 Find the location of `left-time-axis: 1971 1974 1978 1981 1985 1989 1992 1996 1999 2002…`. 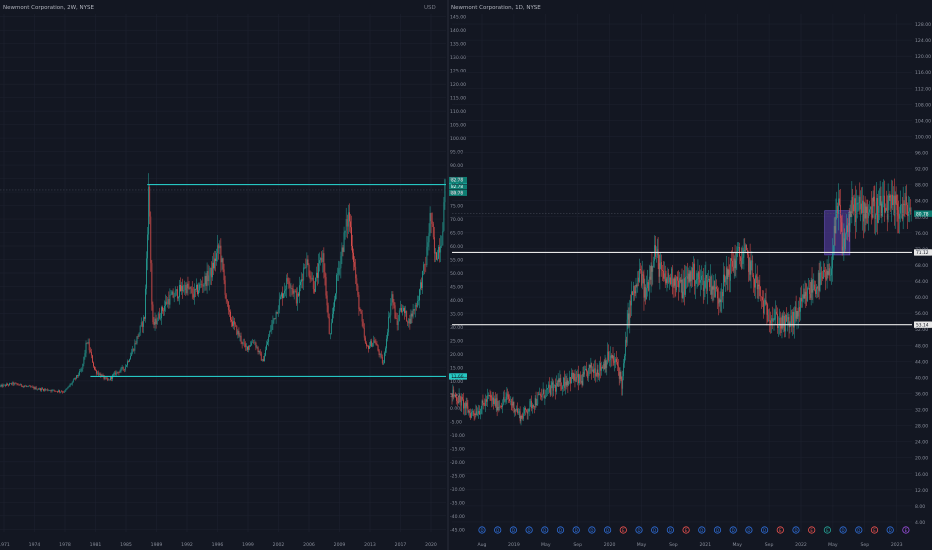

left-time-axis: 1971 1974 1978 1981 1985 1989 1992 1996 1999 2002… is located at coordinates (218, 545).